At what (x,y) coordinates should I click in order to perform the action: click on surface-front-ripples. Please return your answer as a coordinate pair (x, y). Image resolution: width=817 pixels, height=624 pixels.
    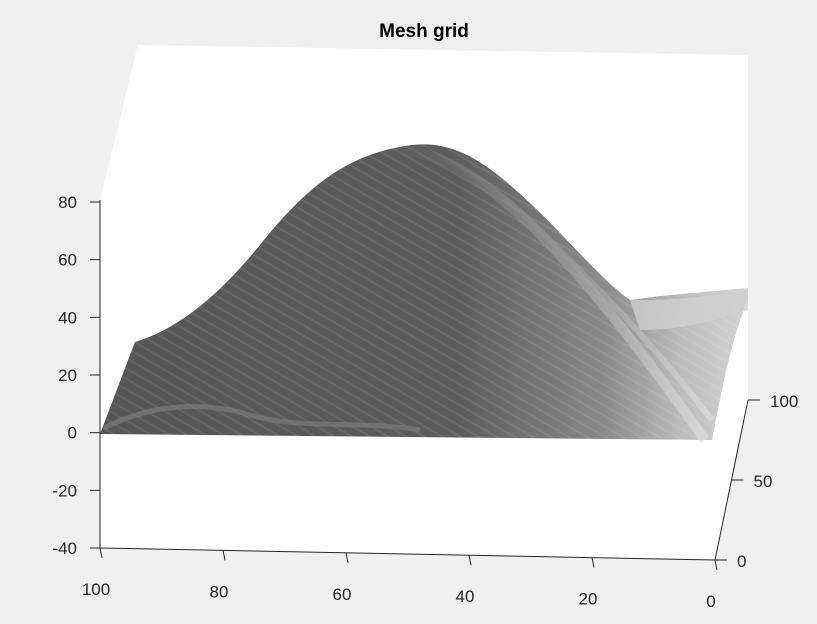
    Looking at the image, I should click on (261, 418).